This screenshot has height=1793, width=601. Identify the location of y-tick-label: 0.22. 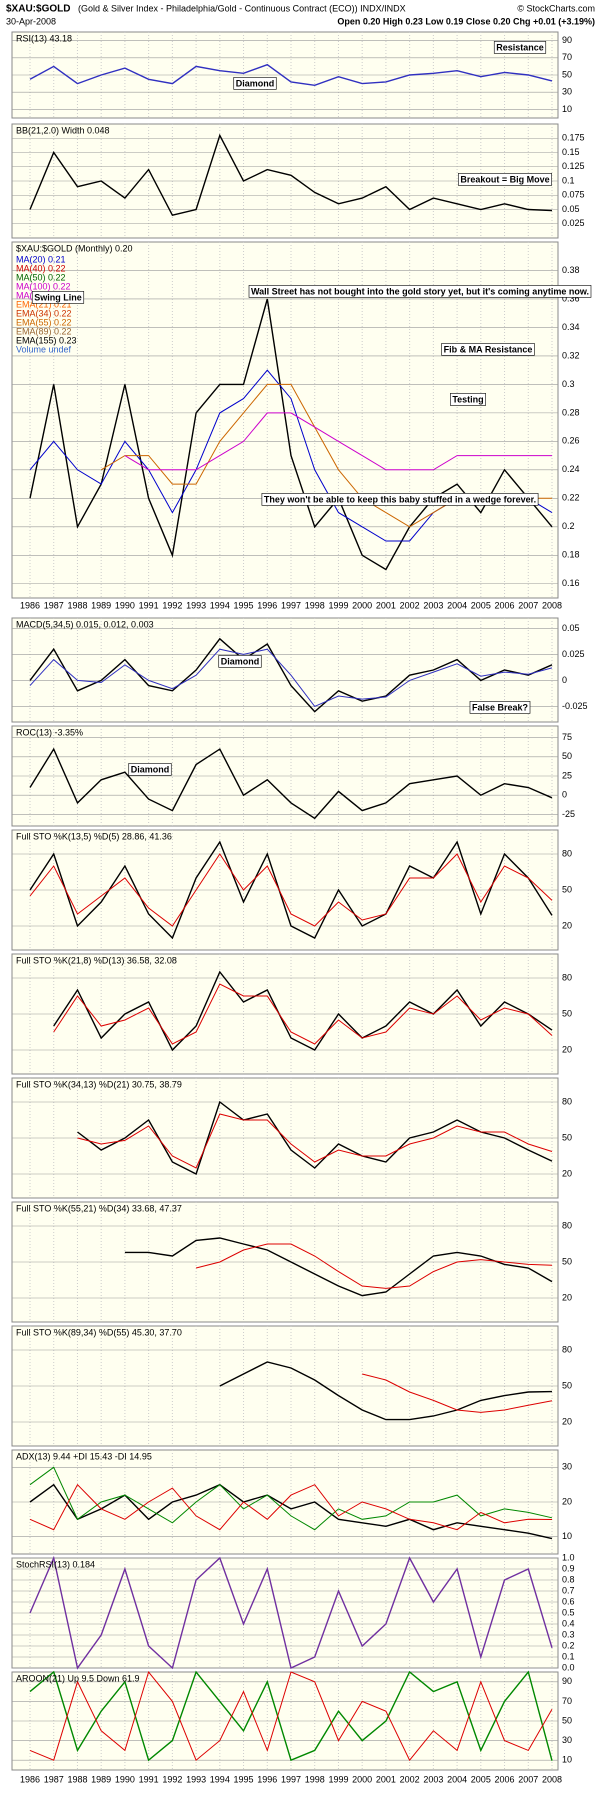
(571, 498).